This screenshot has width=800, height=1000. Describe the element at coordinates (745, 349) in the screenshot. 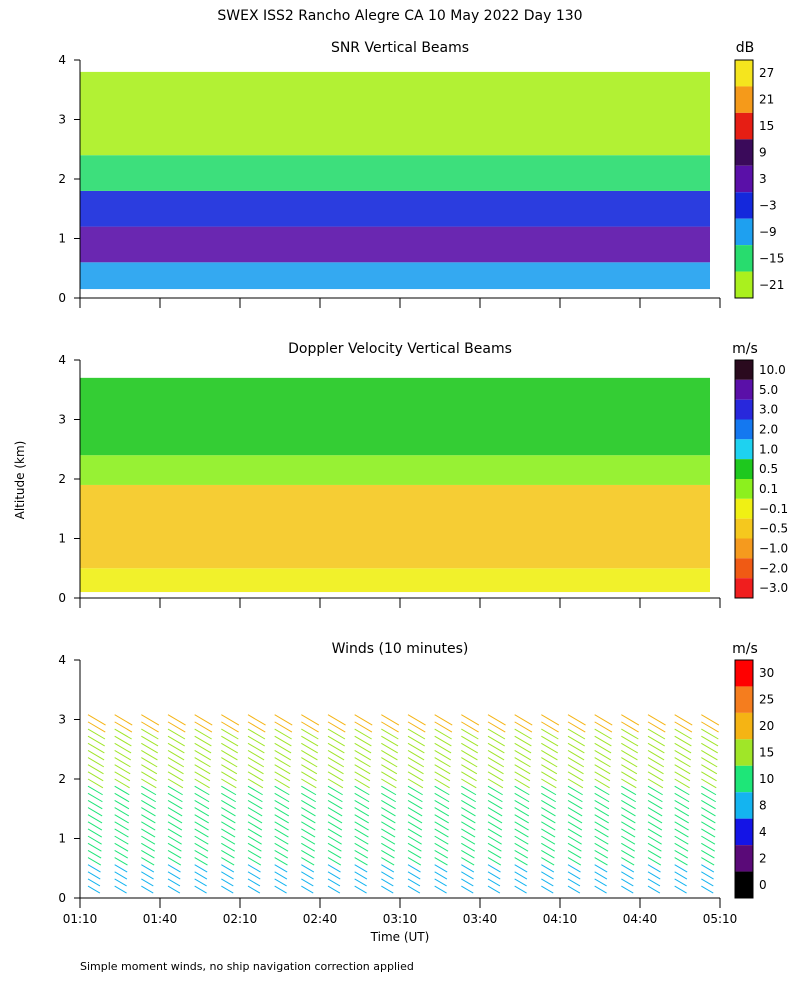

I see `doppler-colorbar-unit: m/s` at that location.